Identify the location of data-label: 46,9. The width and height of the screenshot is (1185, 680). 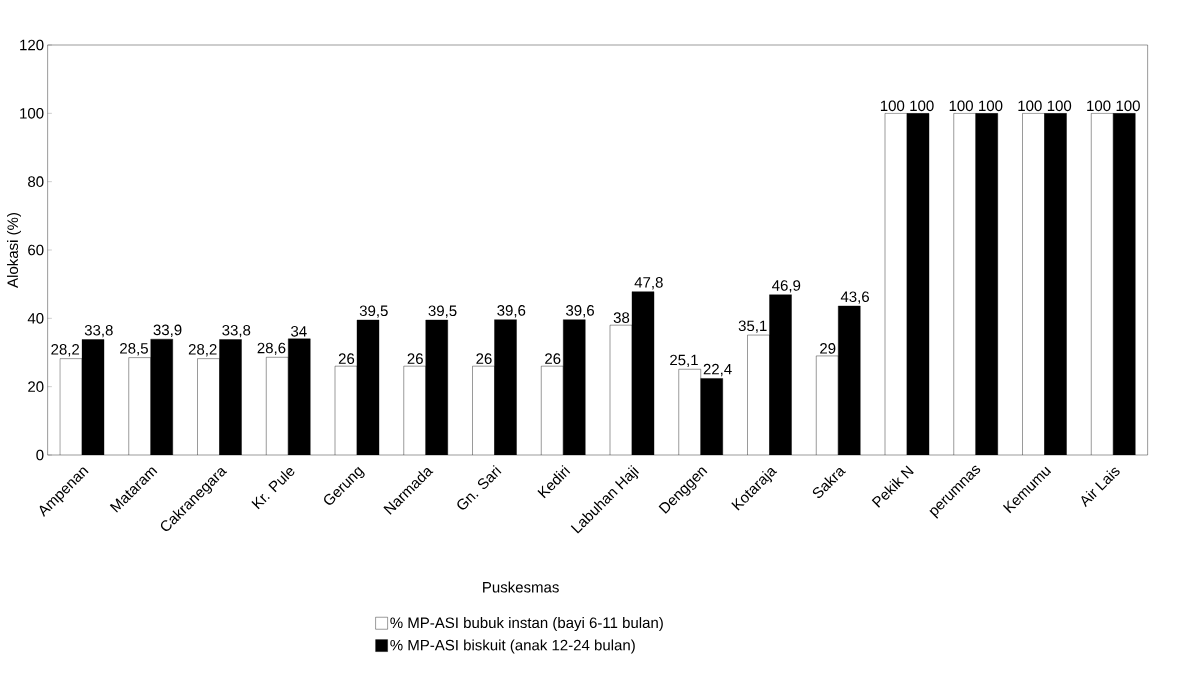
(786, 286).